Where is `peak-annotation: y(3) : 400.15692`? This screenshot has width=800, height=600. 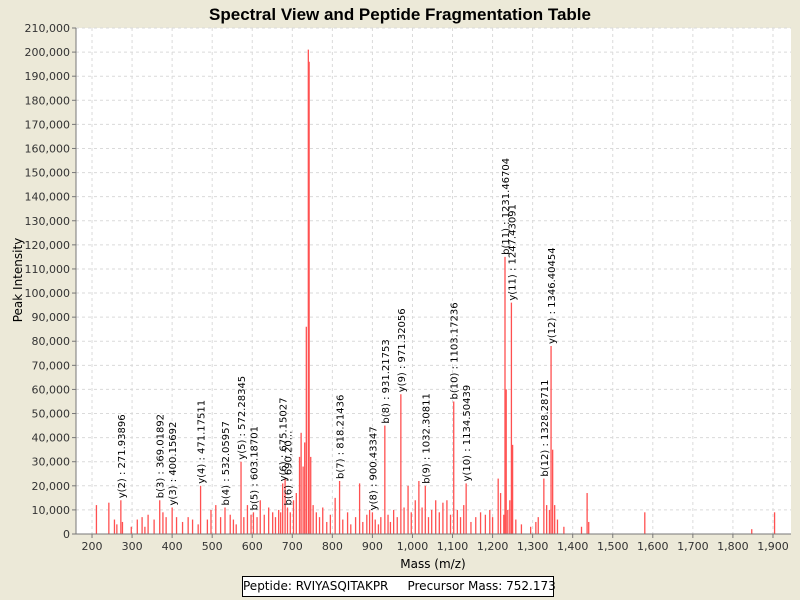 peak-annotation: y(3) : 400.15692 is located at coordinates (173, 464).